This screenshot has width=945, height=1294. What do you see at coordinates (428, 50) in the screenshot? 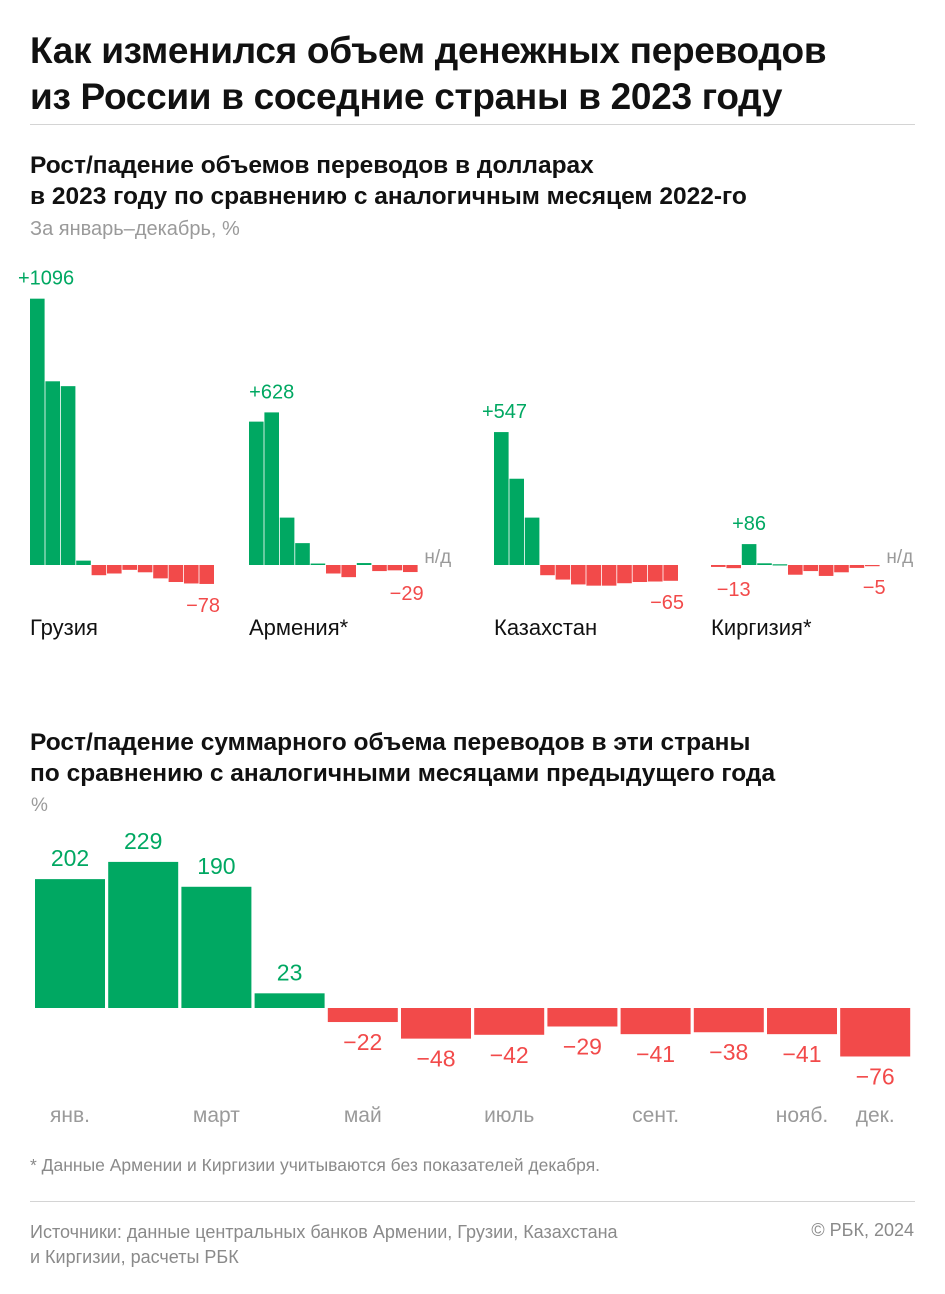
I see `page-title-line1: Как изменился объем денежных переводов` at bounding box center [428, 50].